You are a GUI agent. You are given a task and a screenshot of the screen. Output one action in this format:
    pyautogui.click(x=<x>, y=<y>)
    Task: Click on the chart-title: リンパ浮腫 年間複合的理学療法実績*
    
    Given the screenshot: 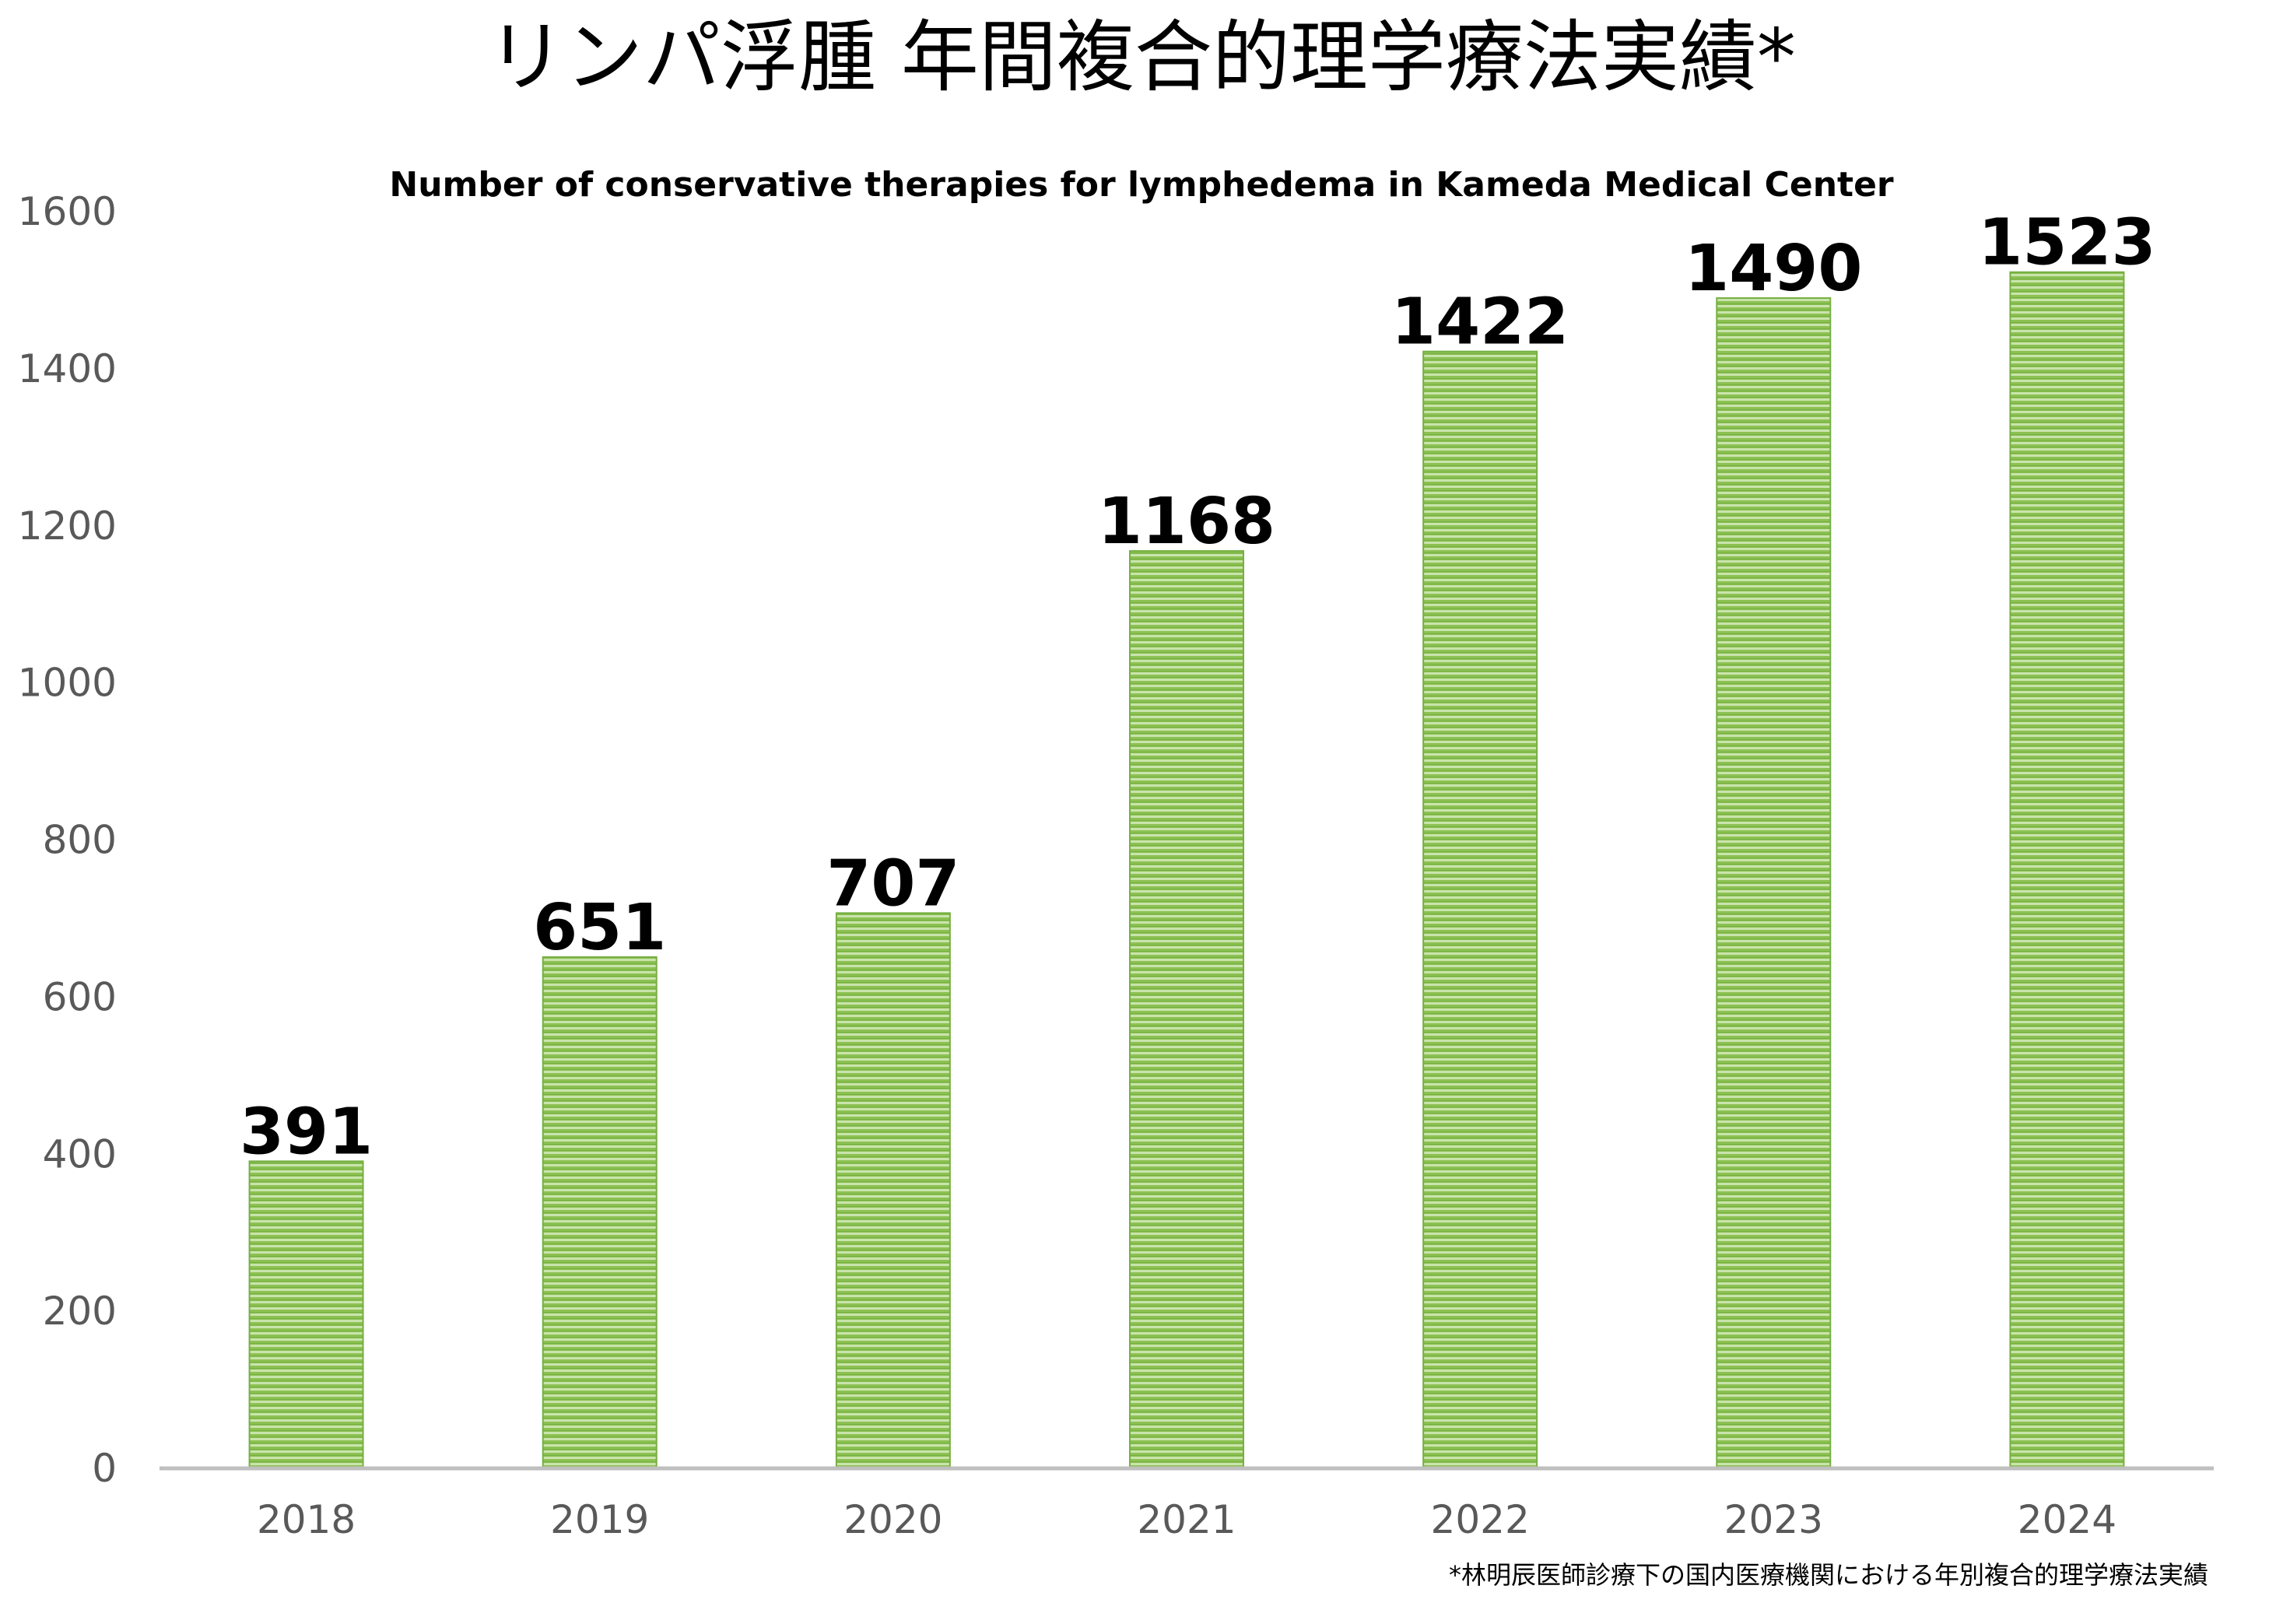 What is the action you would take?
    pyautogui.click(x=1141, y=58)
    